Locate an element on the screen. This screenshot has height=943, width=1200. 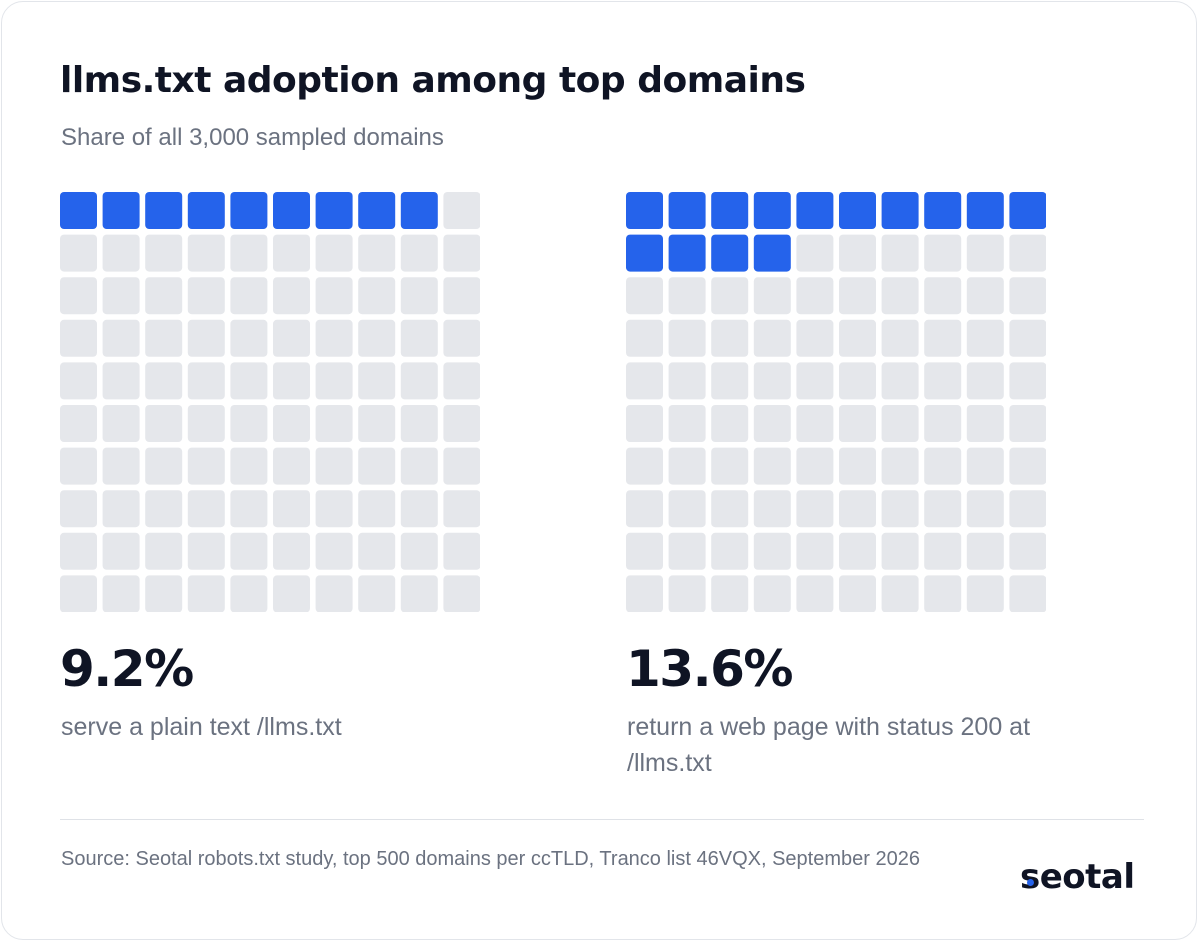
description-plain-text: serve a plain text /llms.txt is located at coordinates (201, 727).